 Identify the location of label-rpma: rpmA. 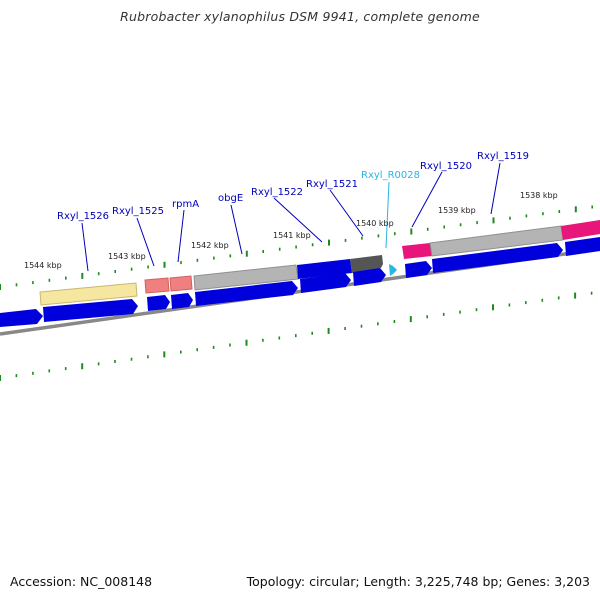
(185, 204).